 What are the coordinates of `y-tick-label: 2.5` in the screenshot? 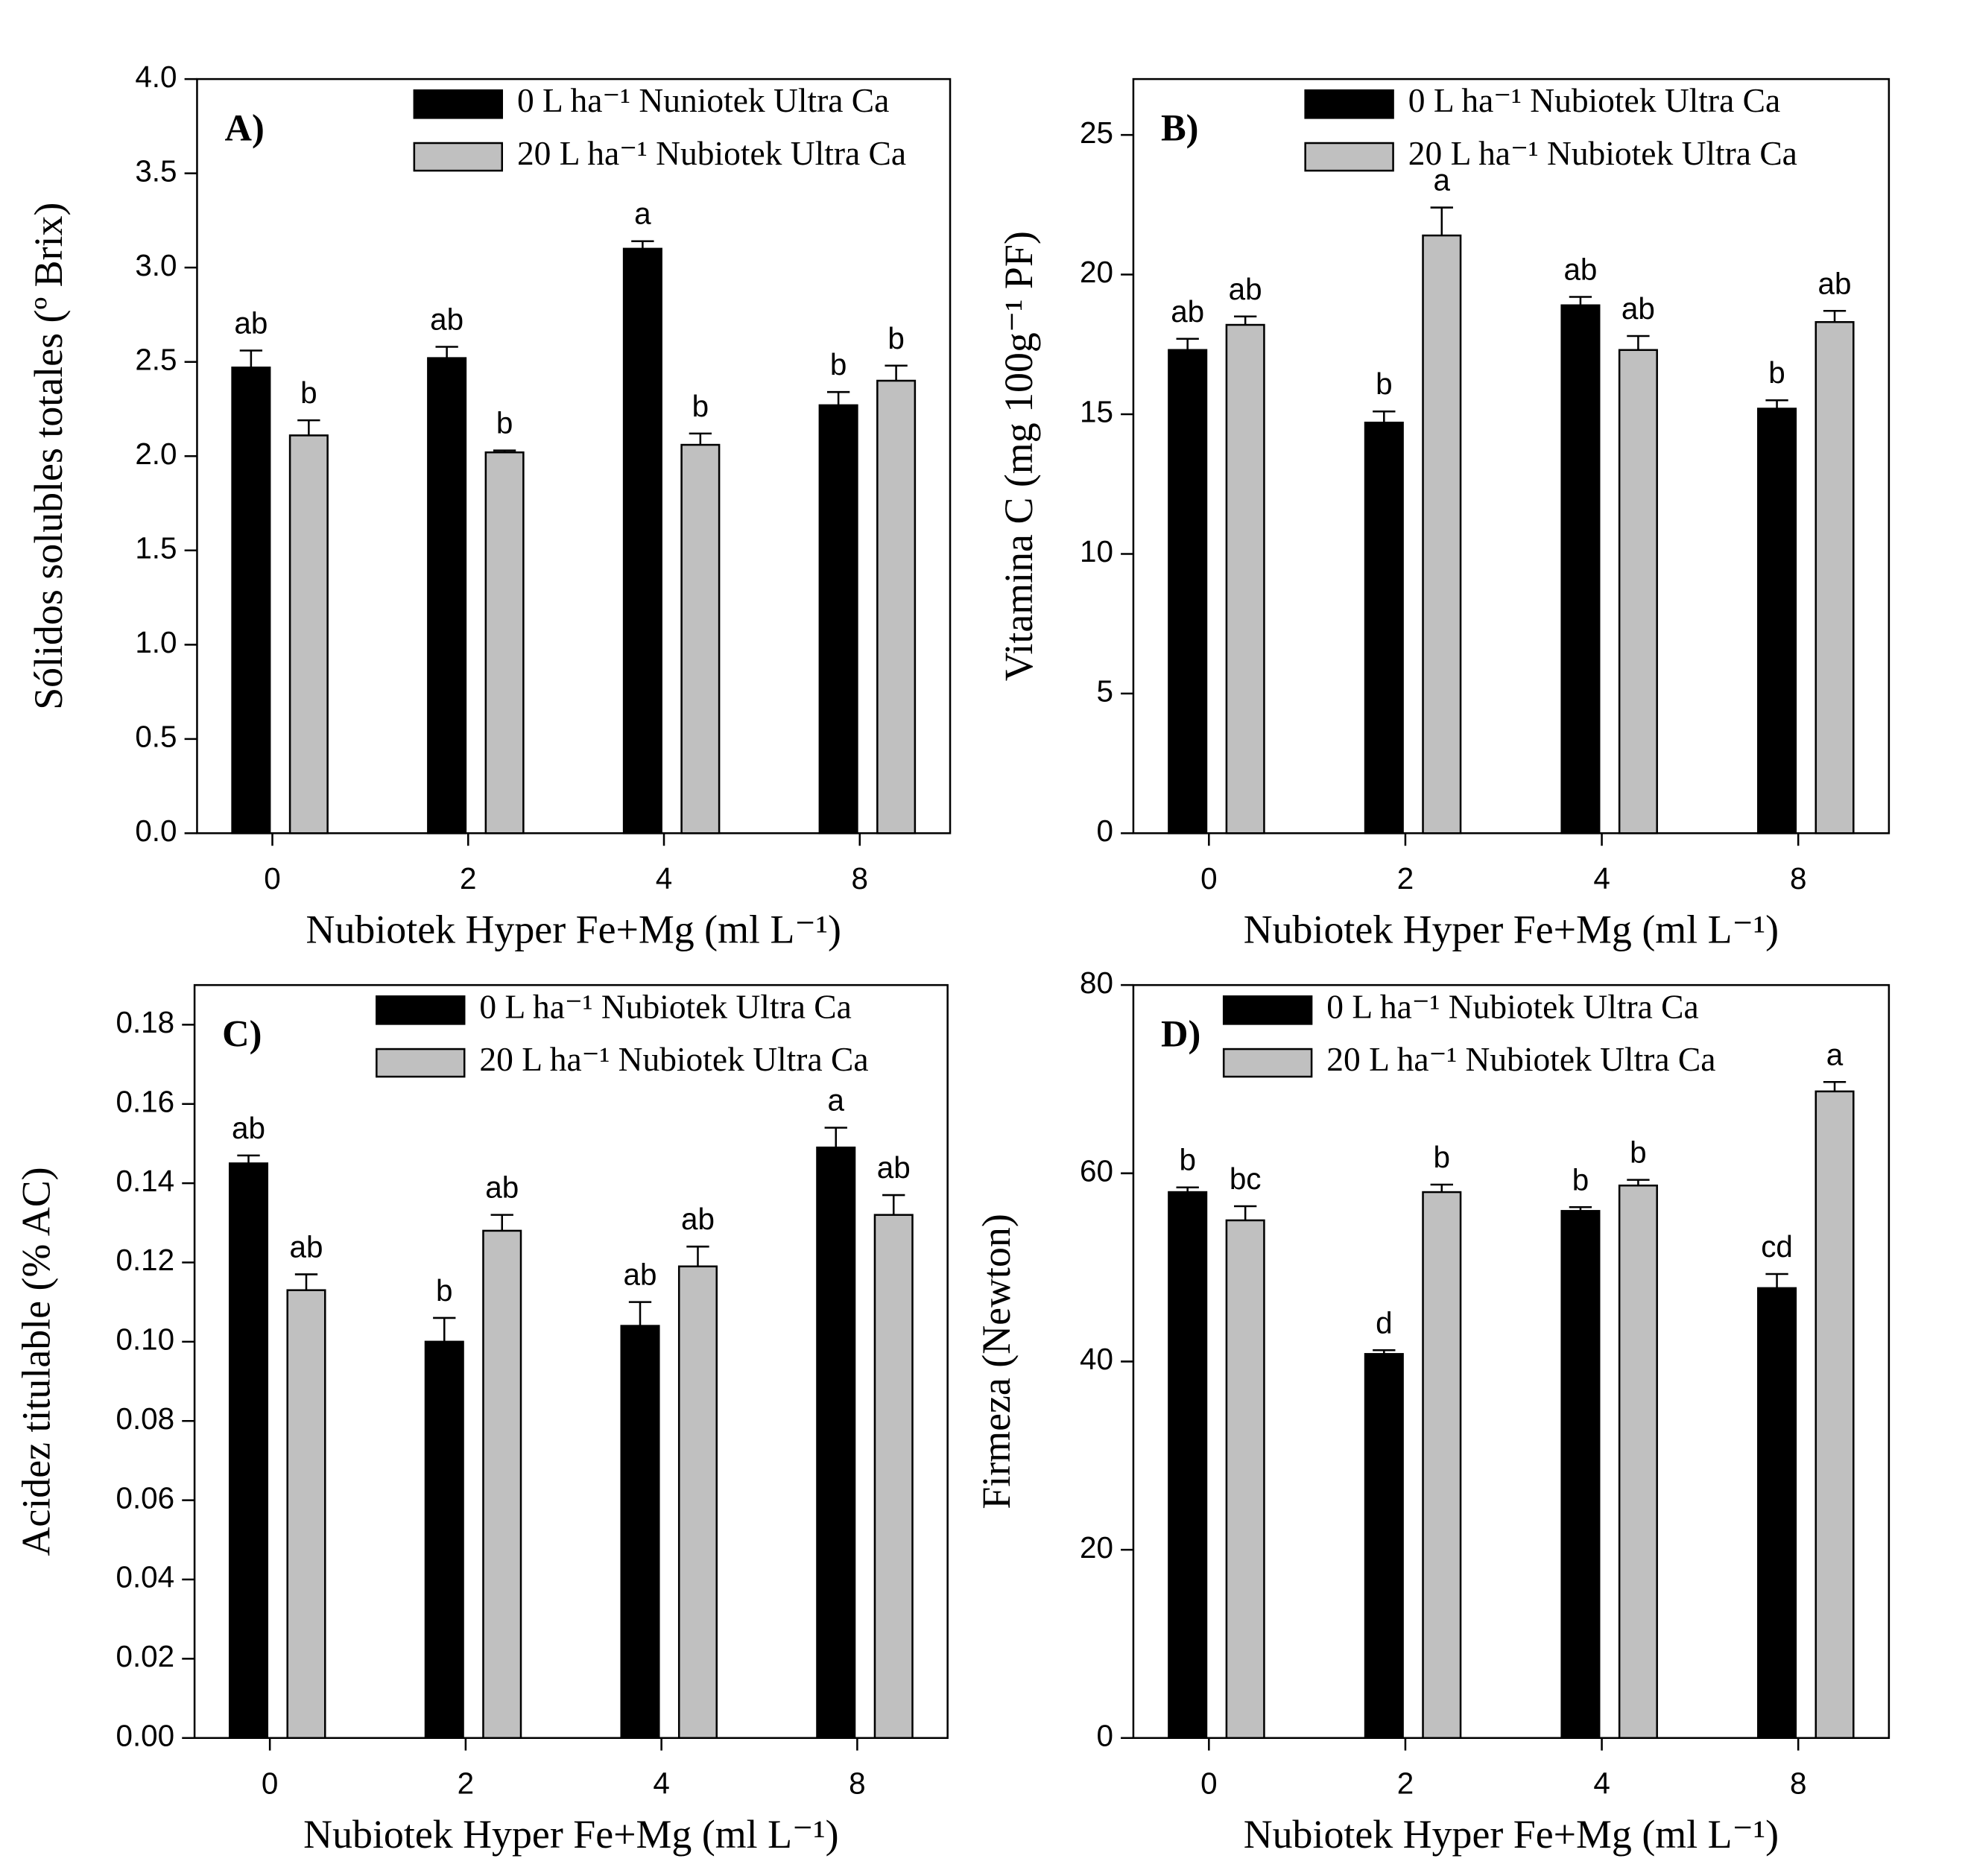 It's located at (156, 359).